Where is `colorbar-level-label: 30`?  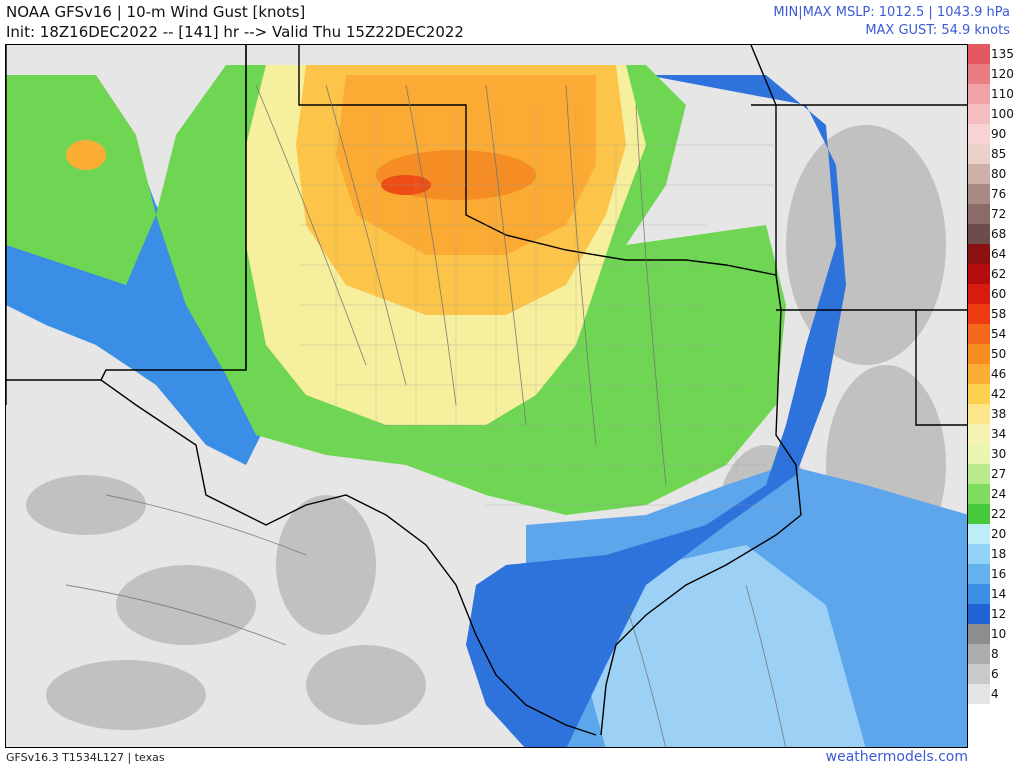 colorbar-level-label: 30 is located at coordinates (999, 454).